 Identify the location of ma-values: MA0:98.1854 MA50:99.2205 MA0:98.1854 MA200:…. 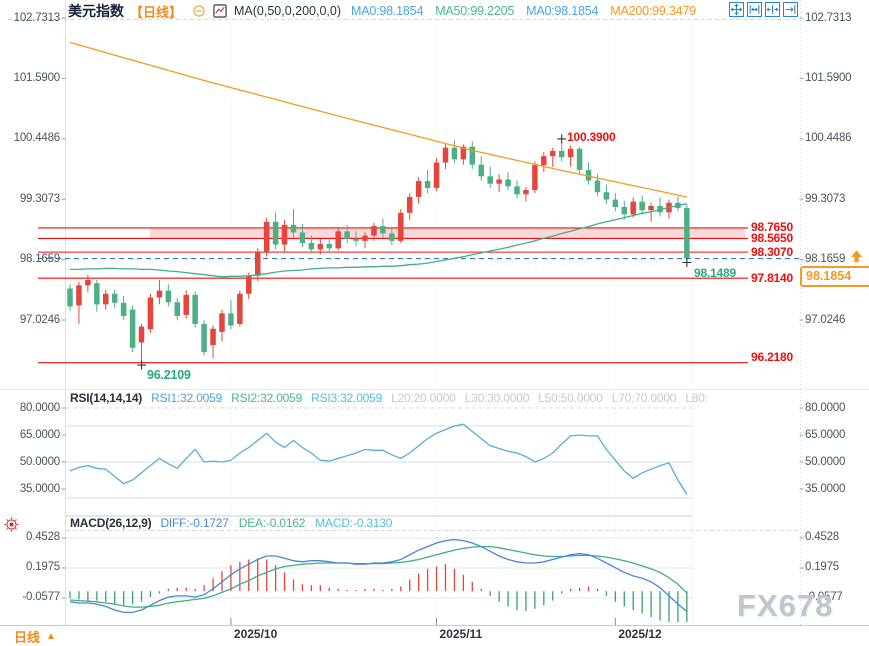
(523, 11).